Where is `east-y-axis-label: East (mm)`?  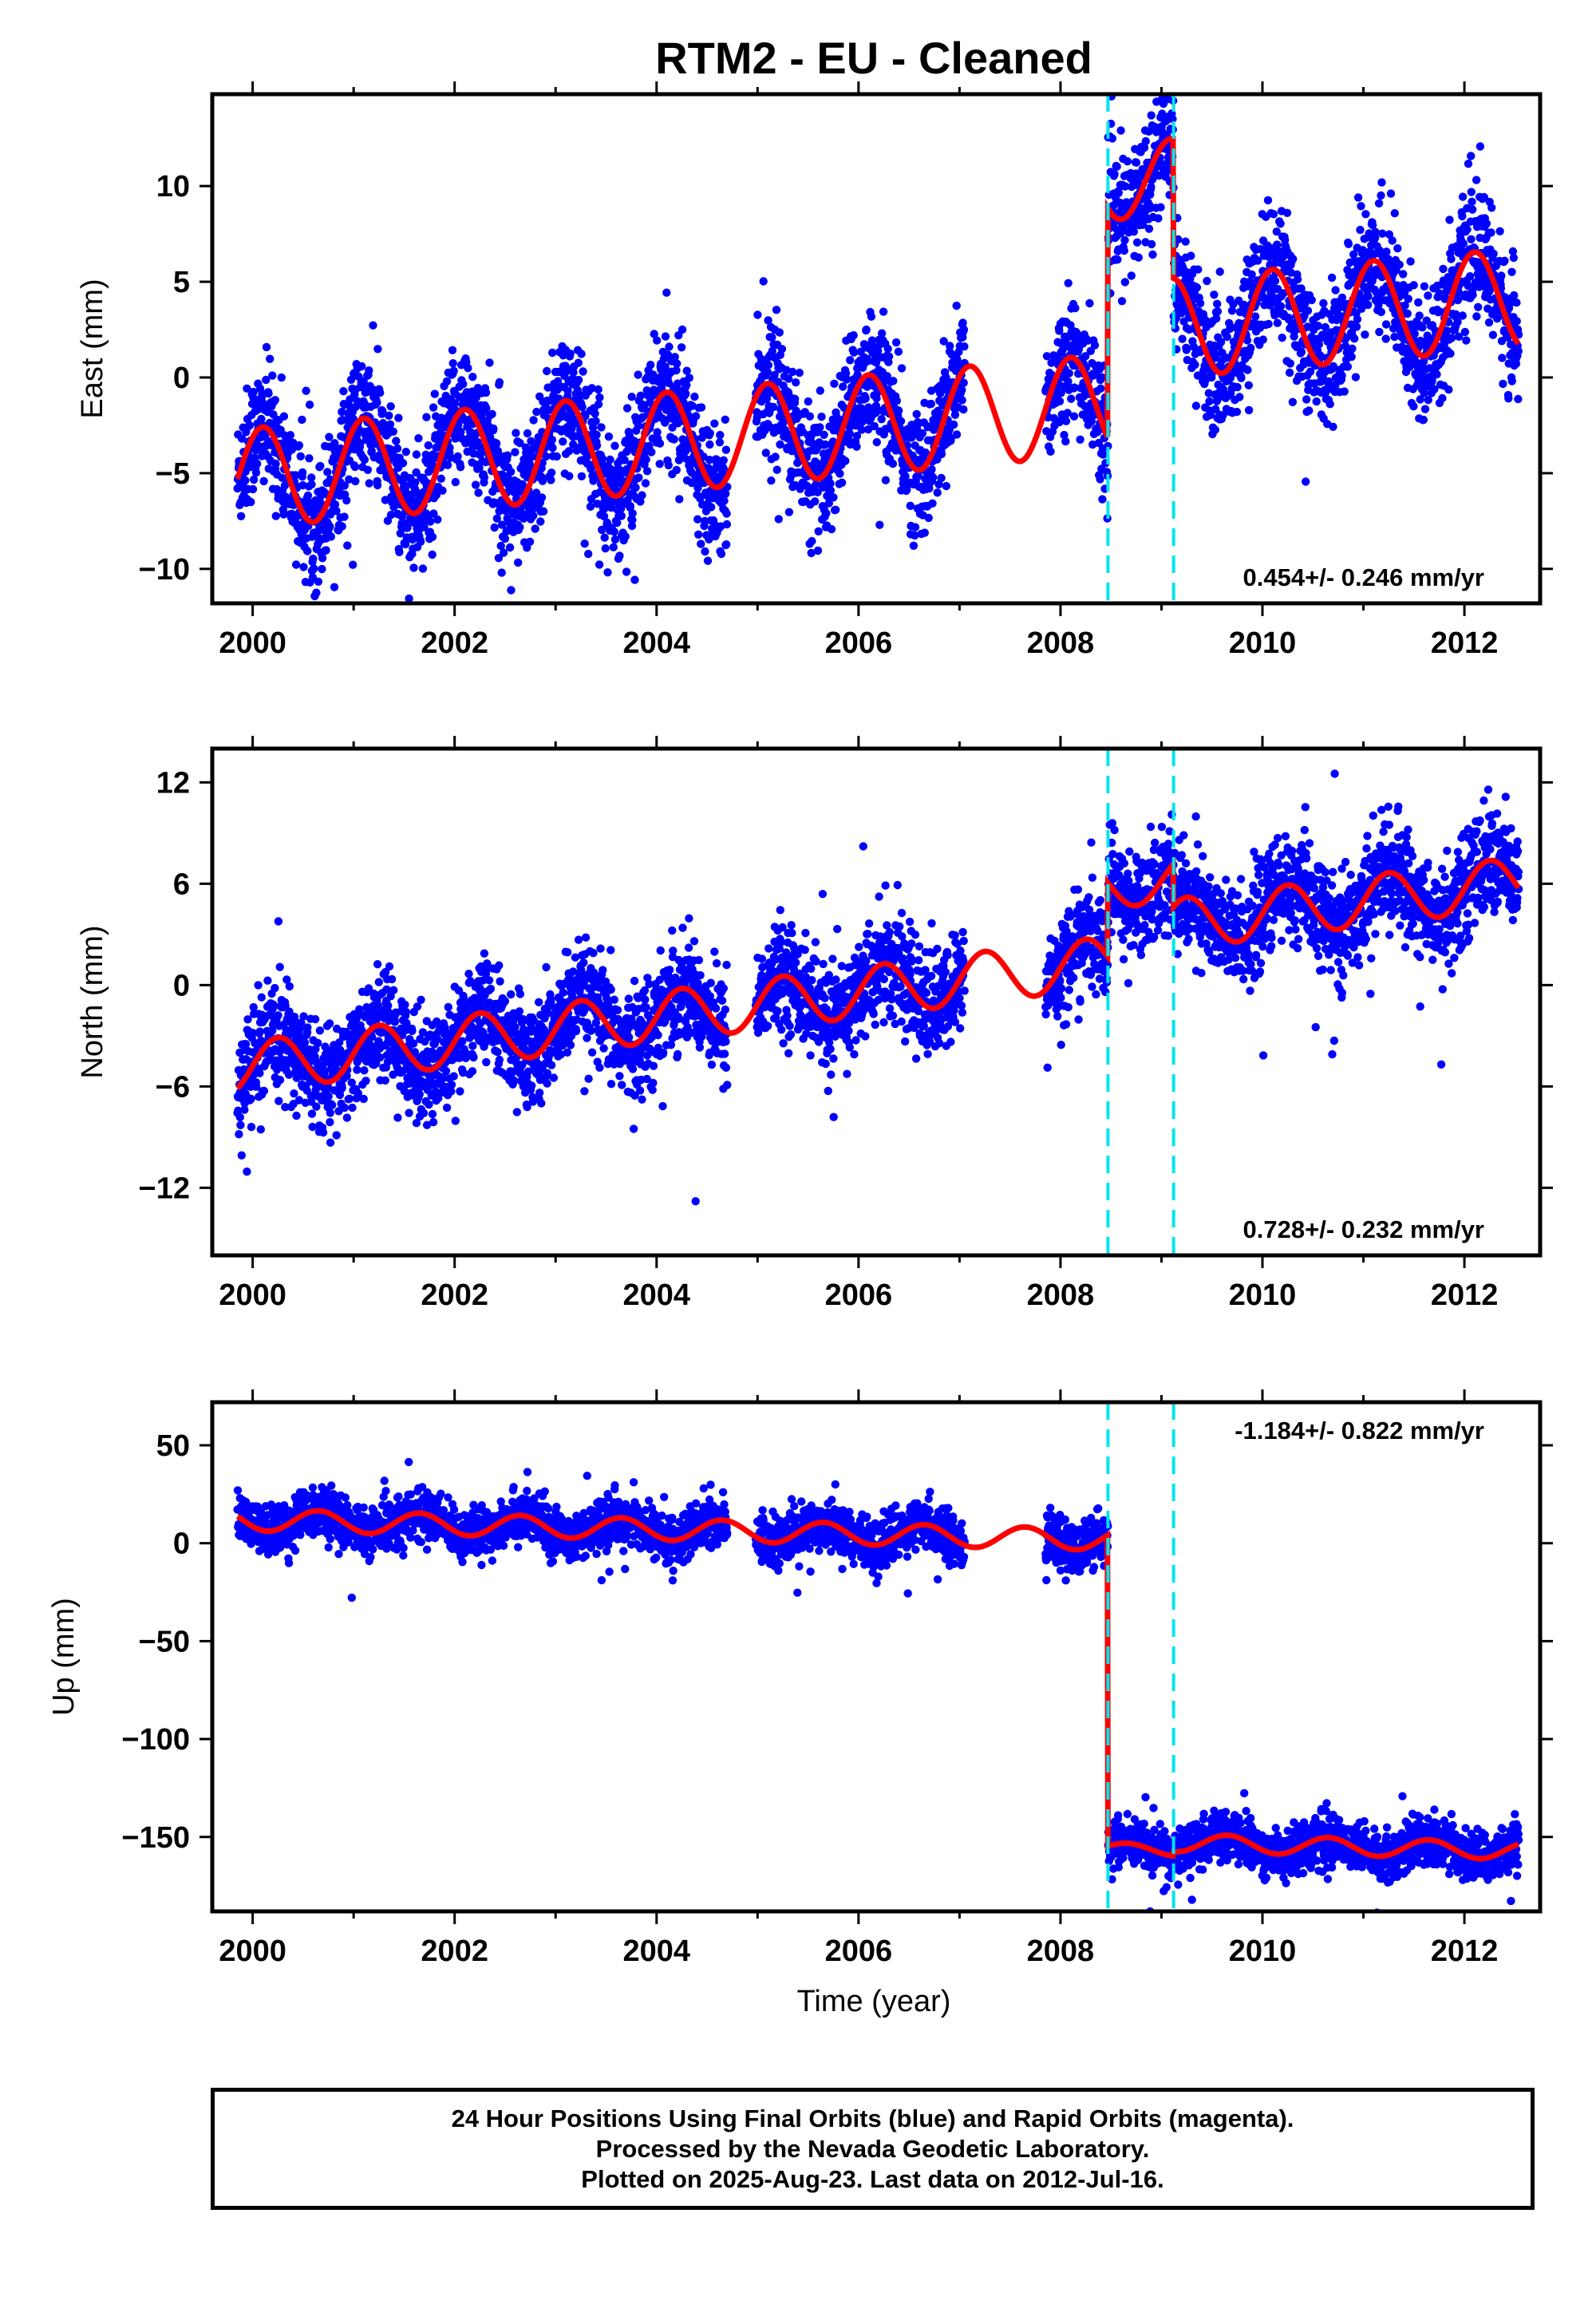 east-y-axis-label: East (mm) is located at coordinates (92, 348).